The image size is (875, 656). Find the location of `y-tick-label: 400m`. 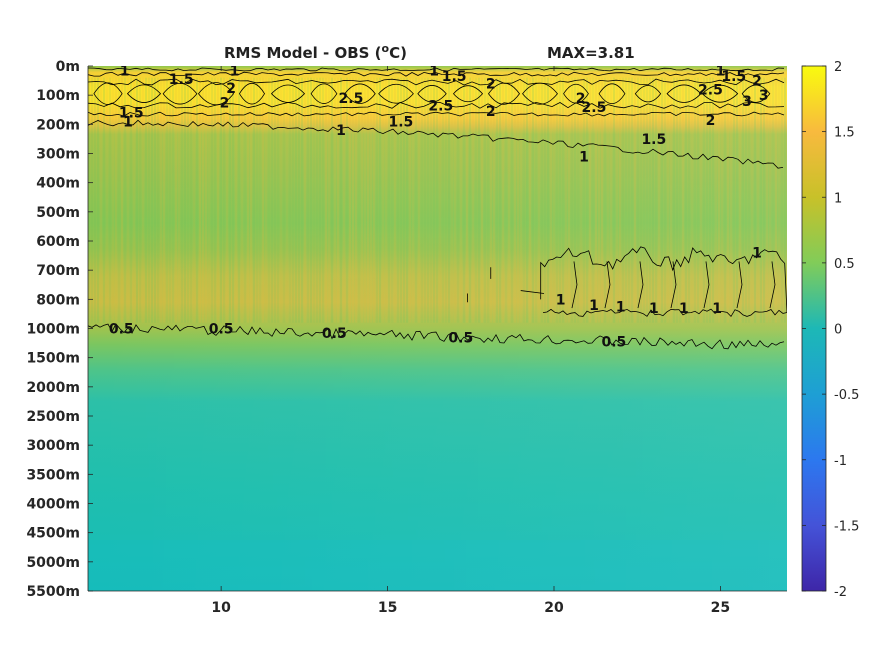

y-tick-label: 400m is located at coordinates (58, 184).